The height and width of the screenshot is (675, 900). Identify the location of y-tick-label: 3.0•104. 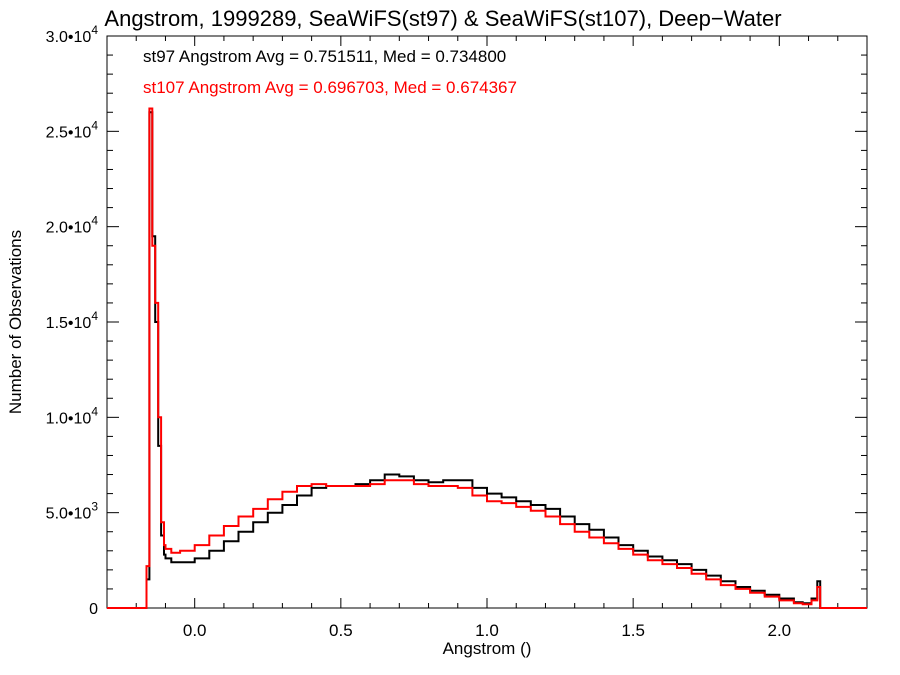
(72, 34).